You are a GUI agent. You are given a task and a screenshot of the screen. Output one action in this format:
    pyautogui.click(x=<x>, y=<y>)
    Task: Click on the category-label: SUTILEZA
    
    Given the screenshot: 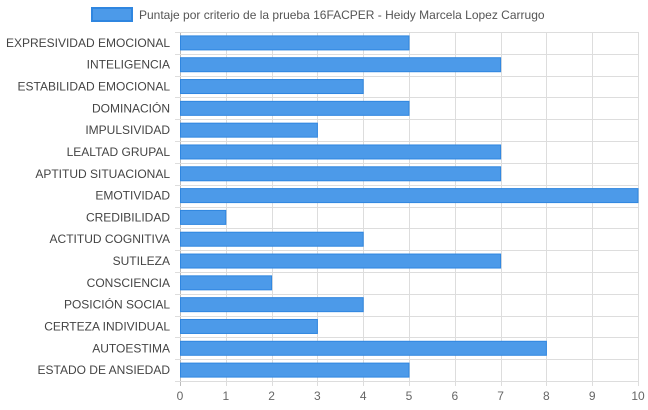 What is the action you would take?
    pyautogui.click(x=141, y=261)
    